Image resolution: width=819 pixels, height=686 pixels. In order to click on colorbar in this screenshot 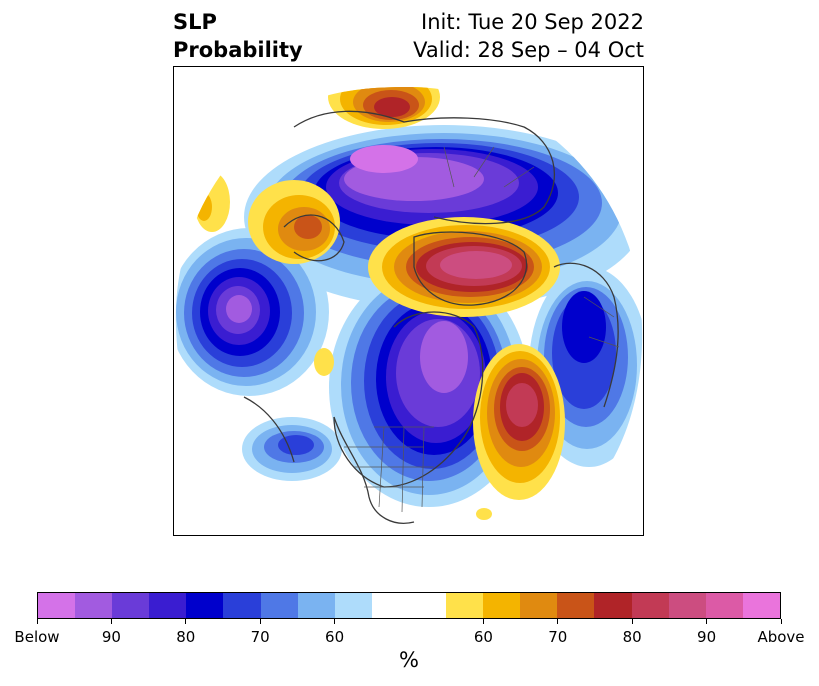, I will do `click(409, 605)`.